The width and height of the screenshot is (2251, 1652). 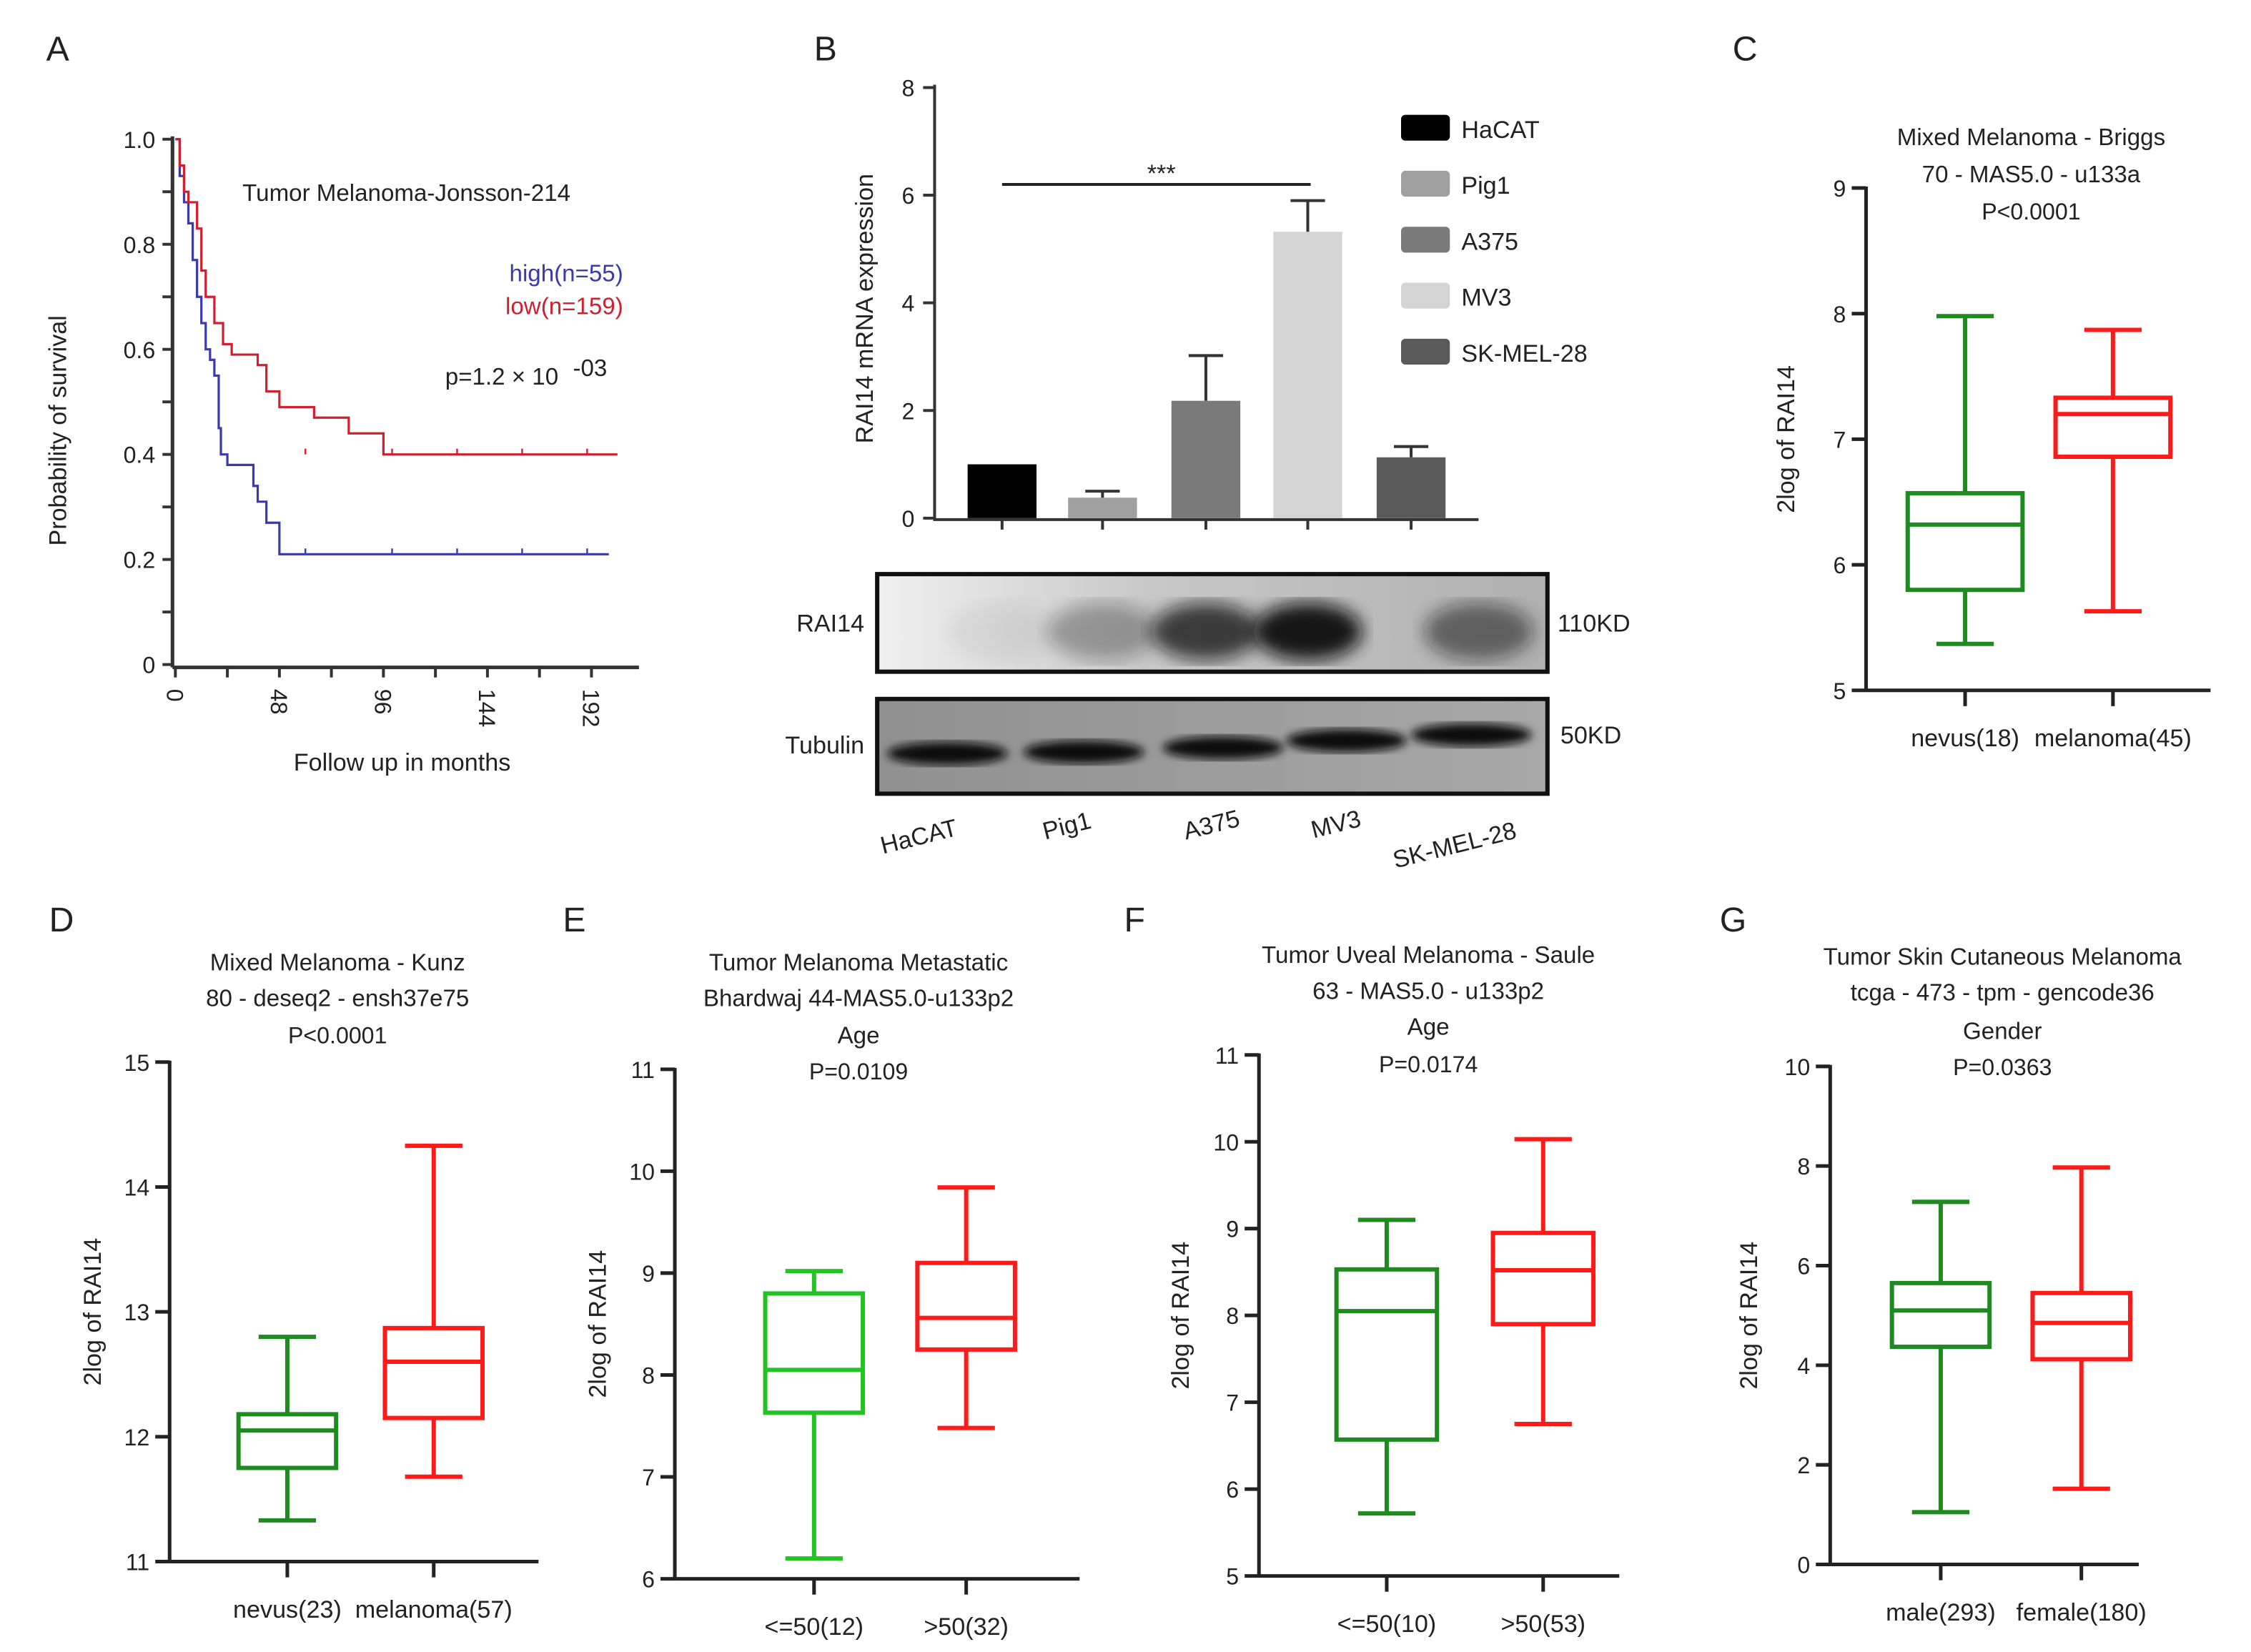 I want to click on chart-title-line: 70 - MAS5.0 - u133a, so click(x=2031, y=175).